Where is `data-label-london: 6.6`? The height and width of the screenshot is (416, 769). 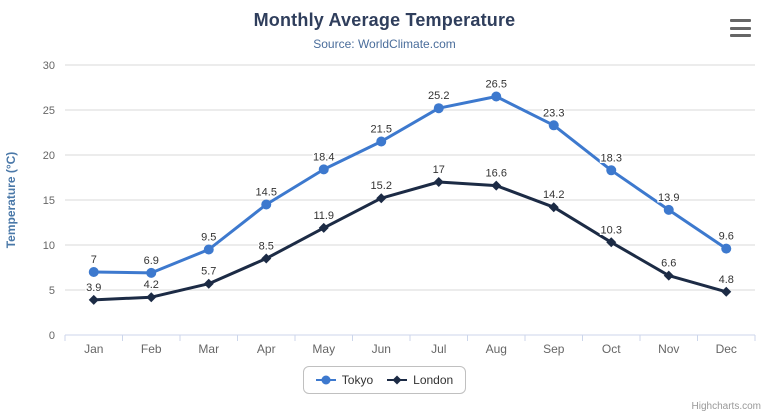 data-label-london: 6.6 is located at coordinates (668, 264).